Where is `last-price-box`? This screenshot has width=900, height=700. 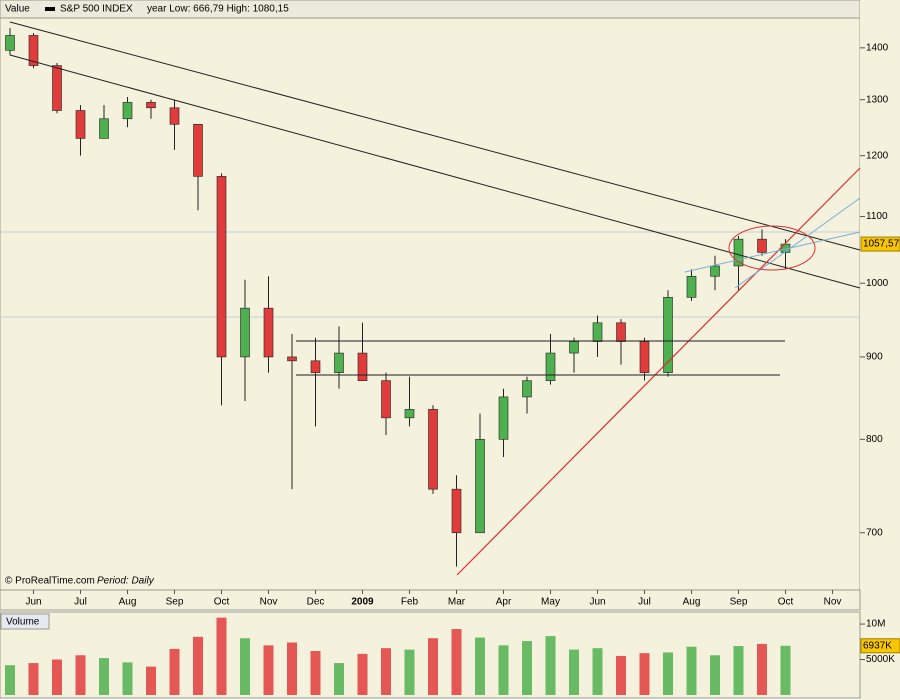 last-price-box is located at coordinates (880, 244).